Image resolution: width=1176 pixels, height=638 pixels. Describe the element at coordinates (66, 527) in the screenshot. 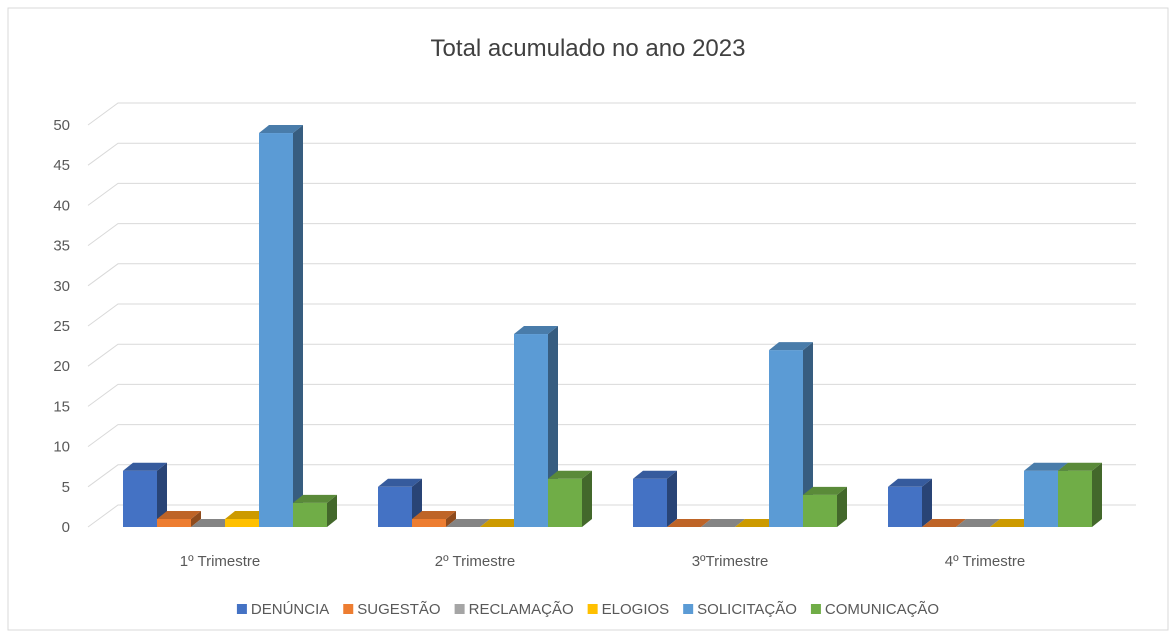

I see `y-tick-label: 0` at that location.